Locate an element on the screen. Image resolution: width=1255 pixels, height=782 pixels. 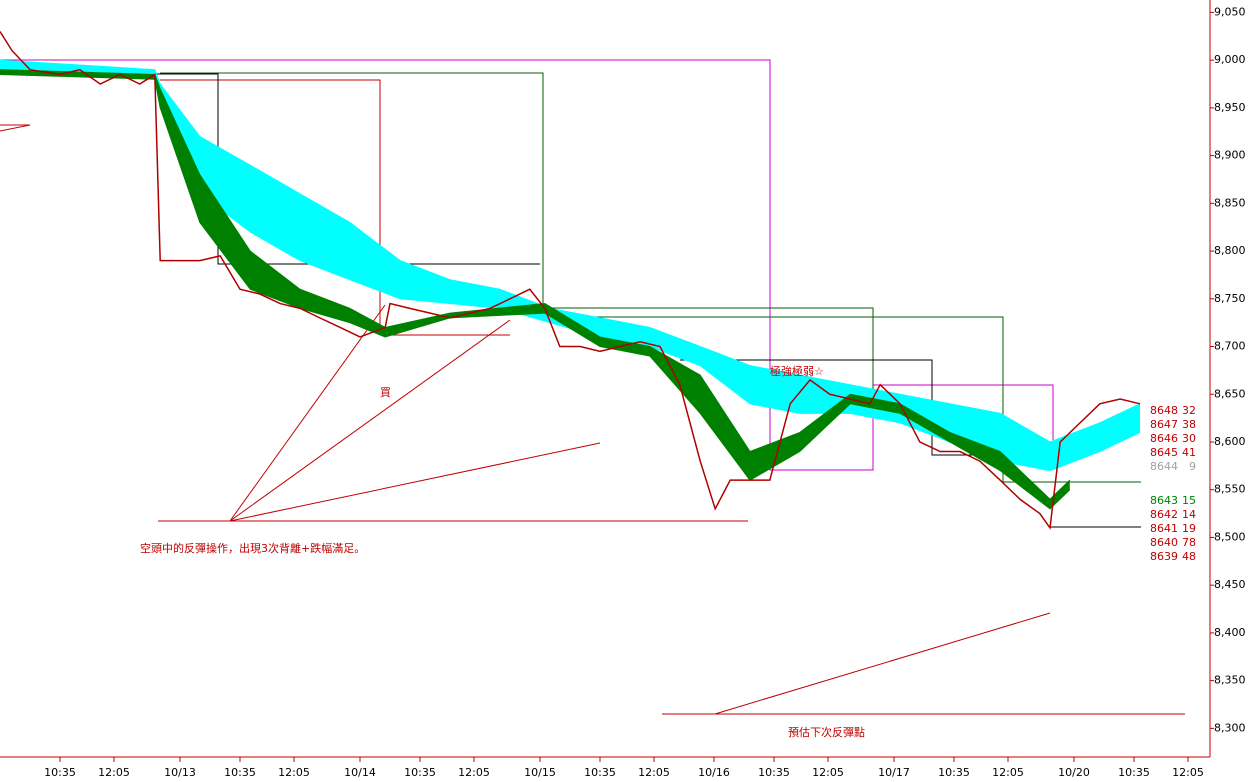
y-tick-label: 8,950 is located at coordinates (1230, 107).